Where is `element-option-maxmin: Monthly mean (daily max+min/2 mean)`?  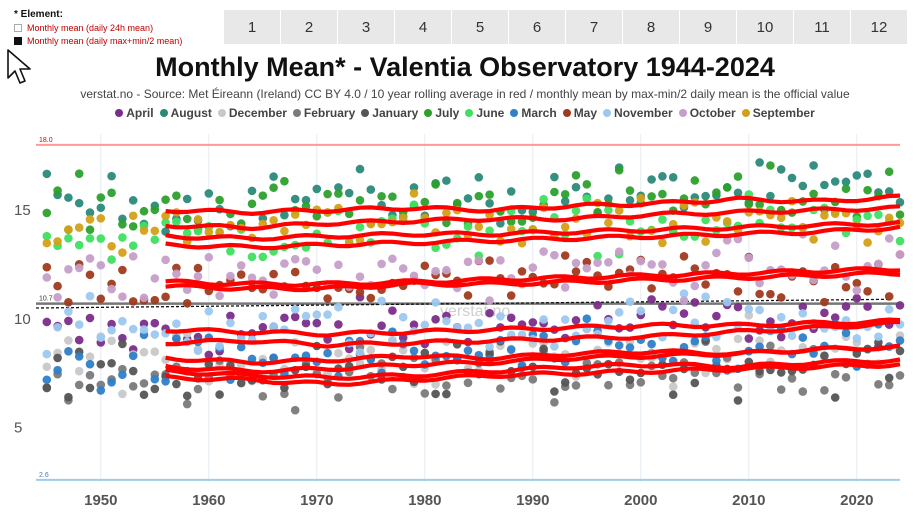 element-option-maxmin: Monthly mean (daily max+min/2 mean) is located at coordinates (114, 41).